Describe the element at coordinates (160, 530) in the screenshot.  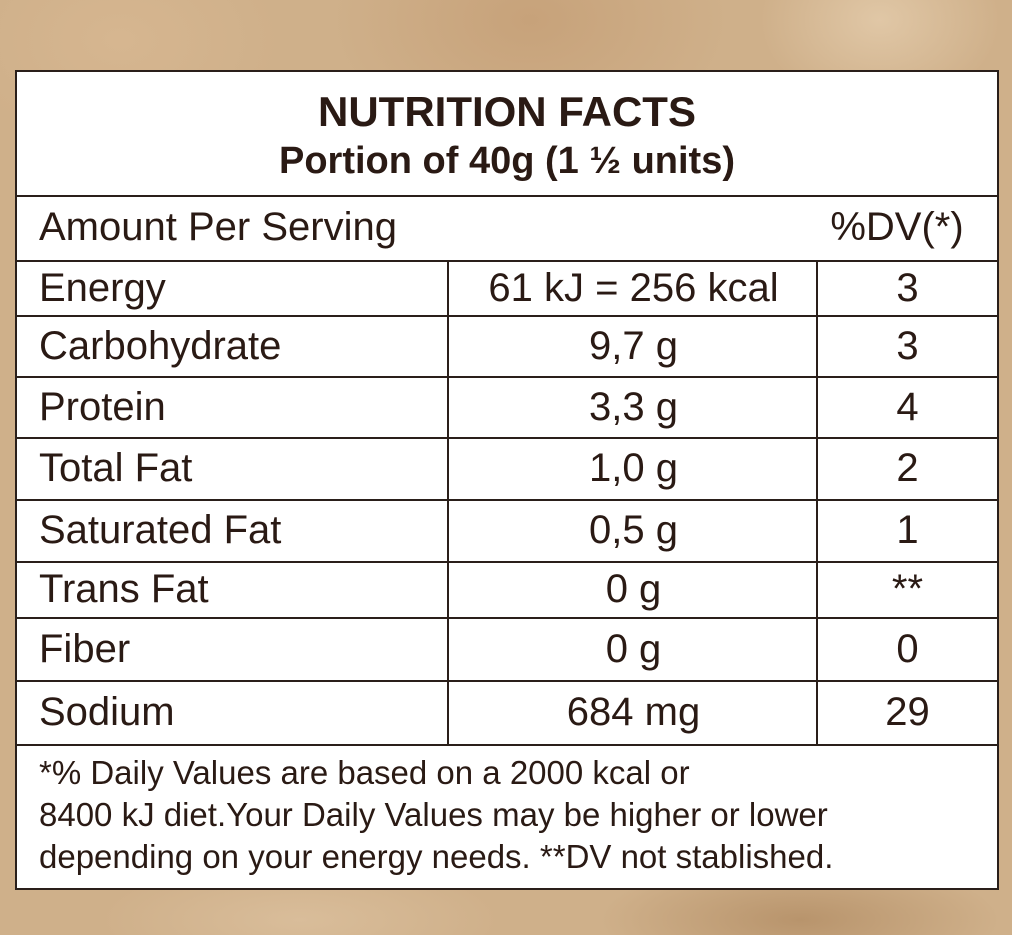
I see `nutrient-name: Saturated Fat` at that location.